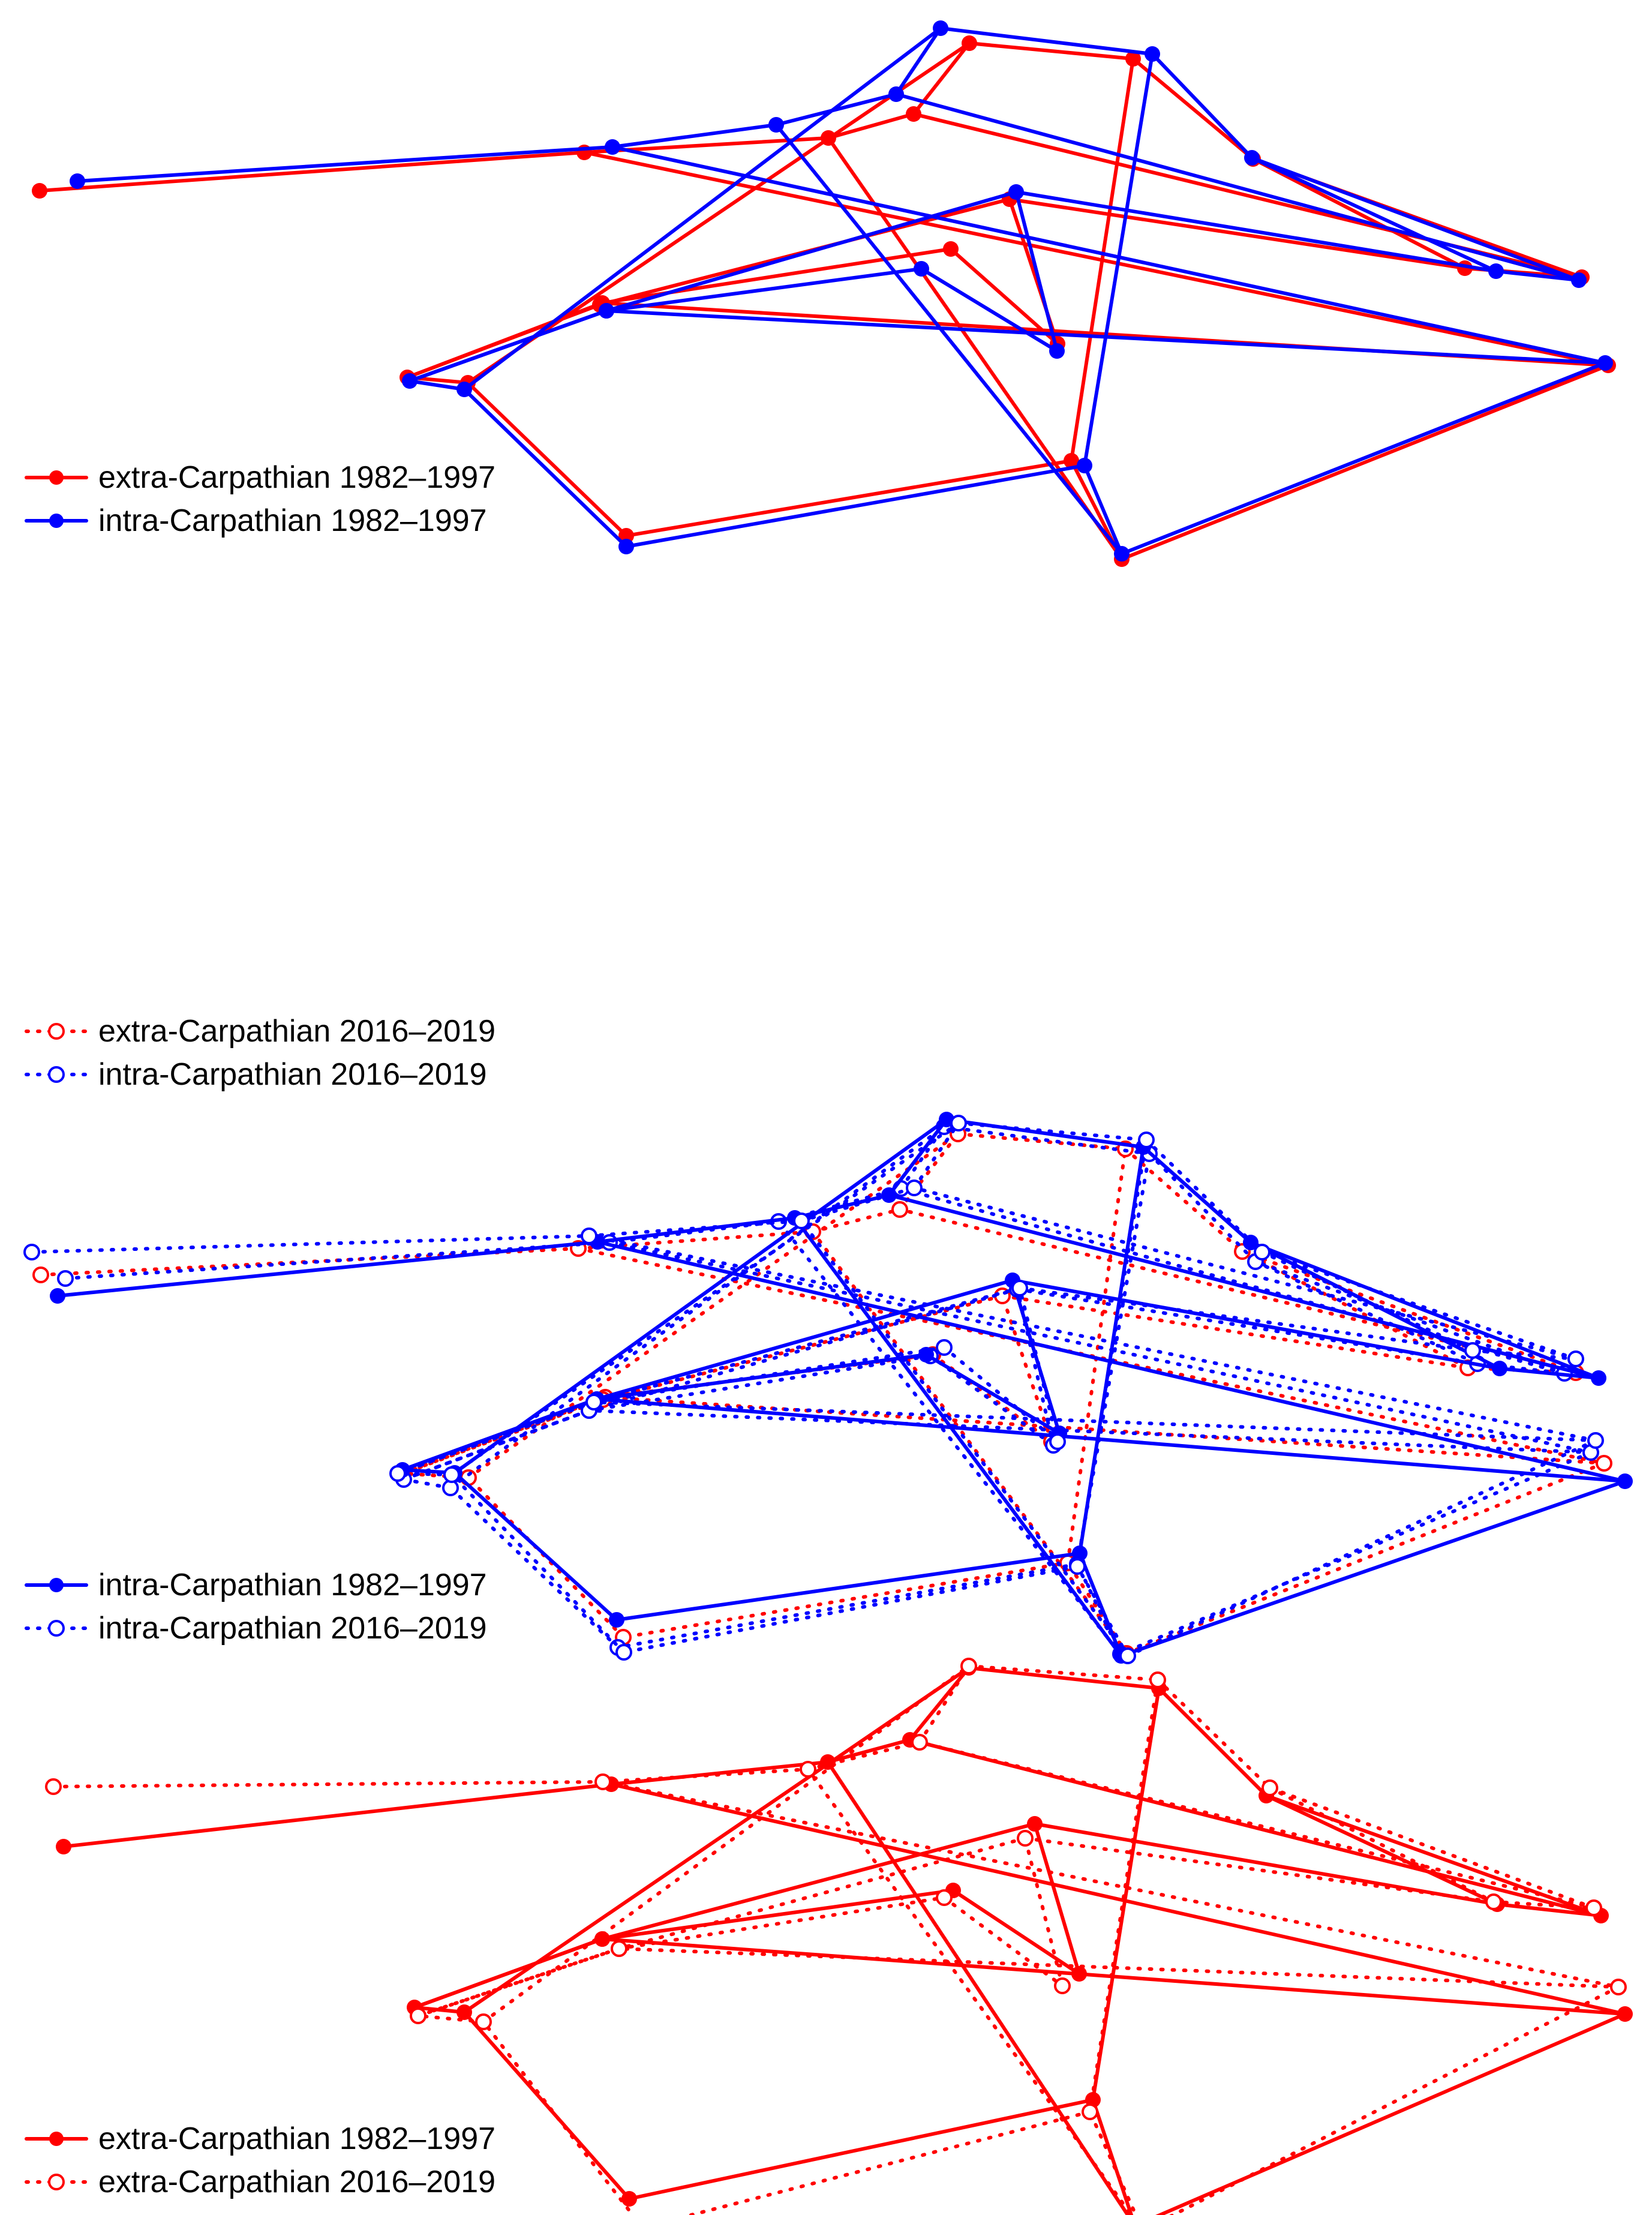 Image resolution: width=1652 pixels, height=2215 pixels. Describe the element at coordinates (292, 1585) in the screenshot. I see `legend-label: intra-Carpathian 1982–1997` at that location.